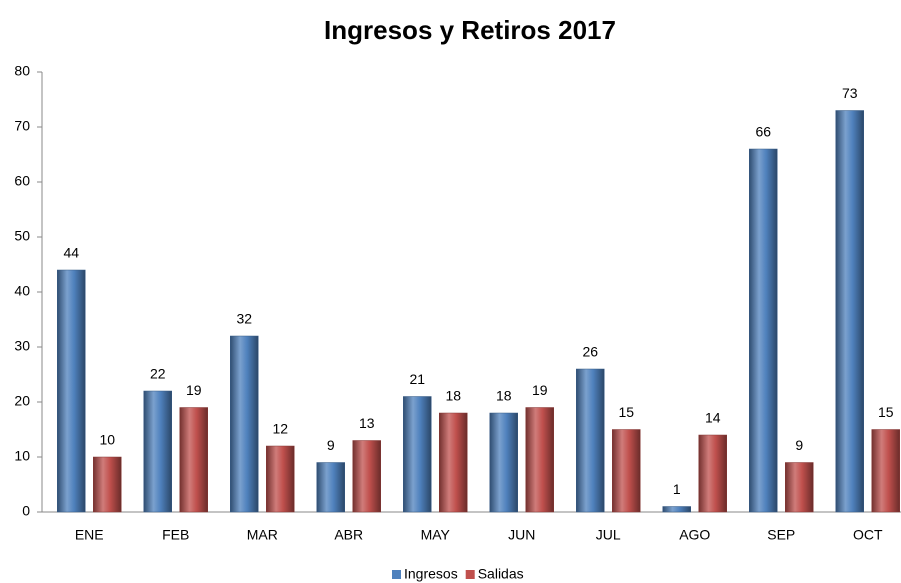 The height and width of the screenshot is (583, 901). I want to click on y-tick-label: 70, so click(22, 126).